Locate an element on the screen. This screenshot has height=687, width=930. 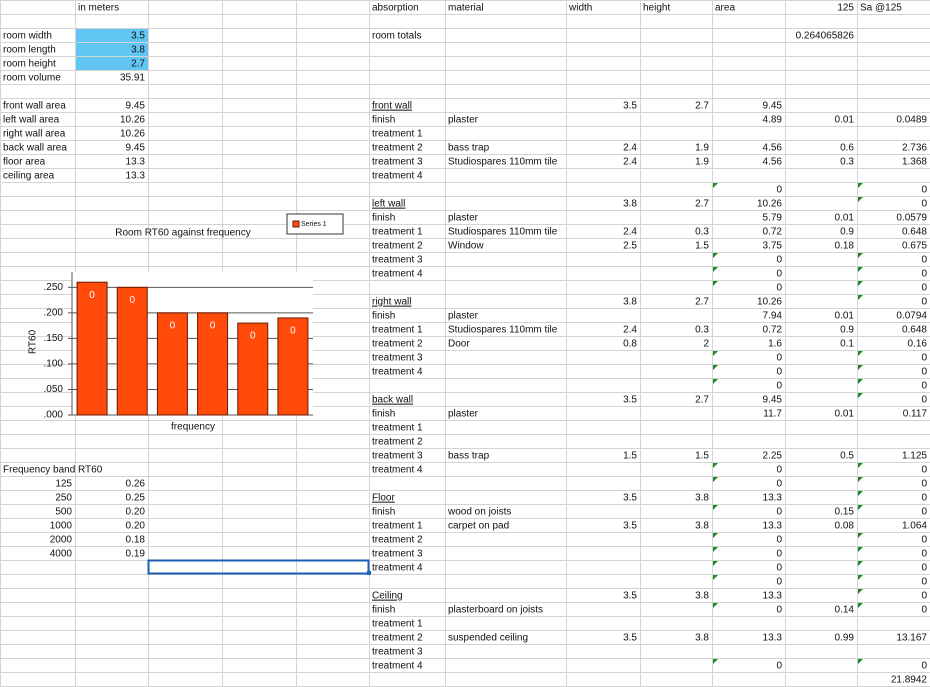
cell-text: absorption is located at coordinates (395, 8).